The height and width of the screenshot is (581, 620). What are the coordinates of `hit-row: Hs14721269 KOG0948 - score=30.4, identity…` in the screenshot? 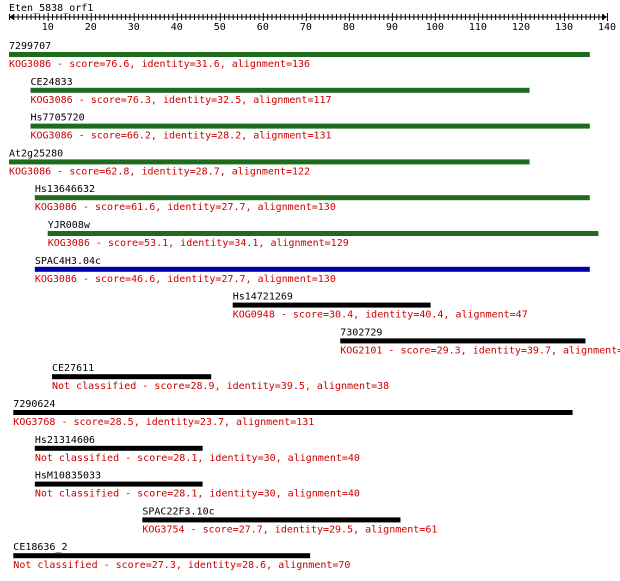 It's located at (380, 306).